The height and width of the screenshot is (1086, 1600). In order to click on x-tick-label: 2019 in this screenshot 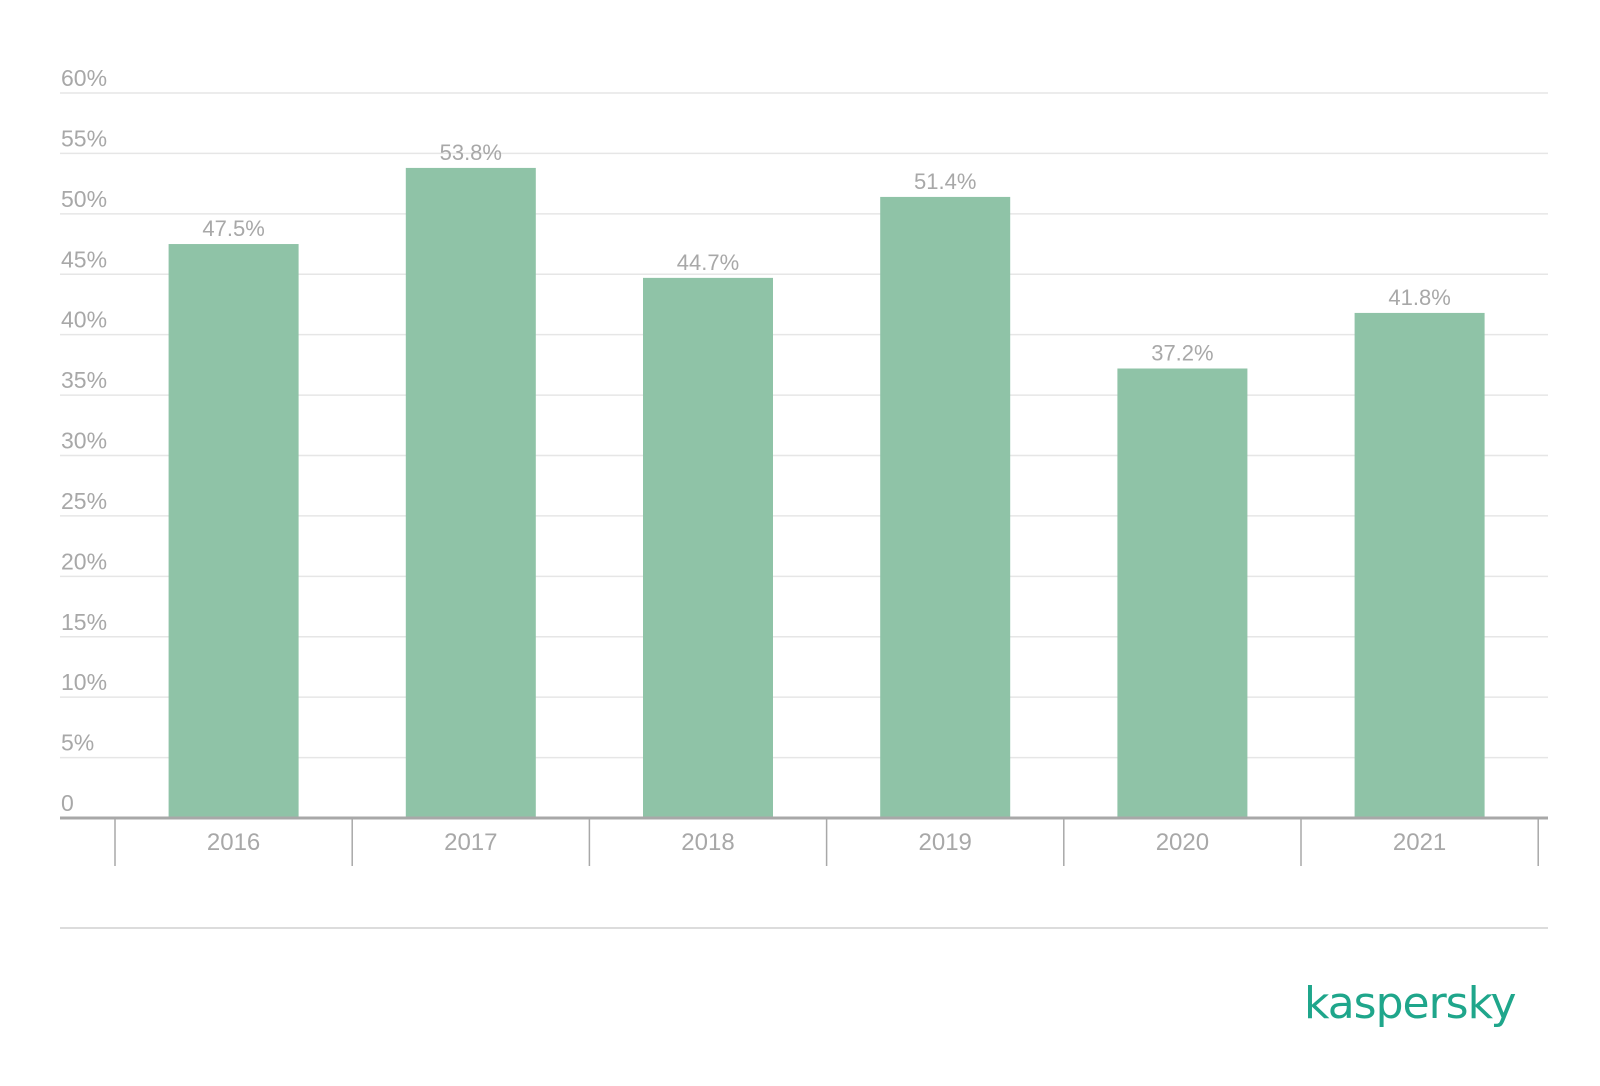, I will do `click(945, 842)`.